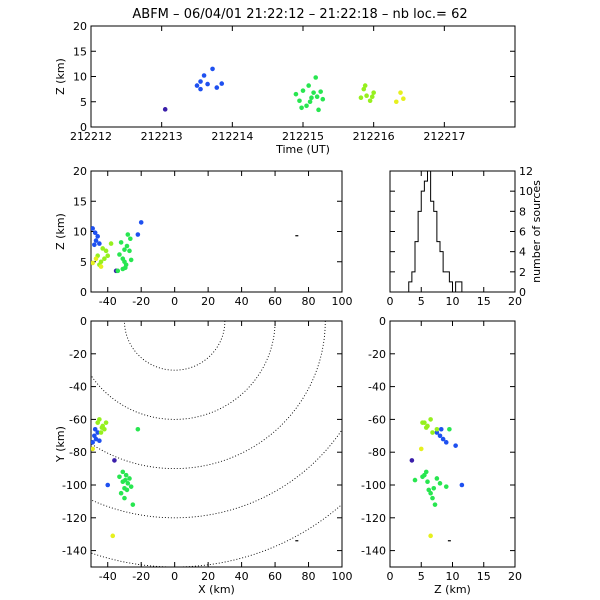  What do you see at coordinates (522, 252) in the screenshot?
I see `y-tick-label: 4` at bounding box center [522, 252].